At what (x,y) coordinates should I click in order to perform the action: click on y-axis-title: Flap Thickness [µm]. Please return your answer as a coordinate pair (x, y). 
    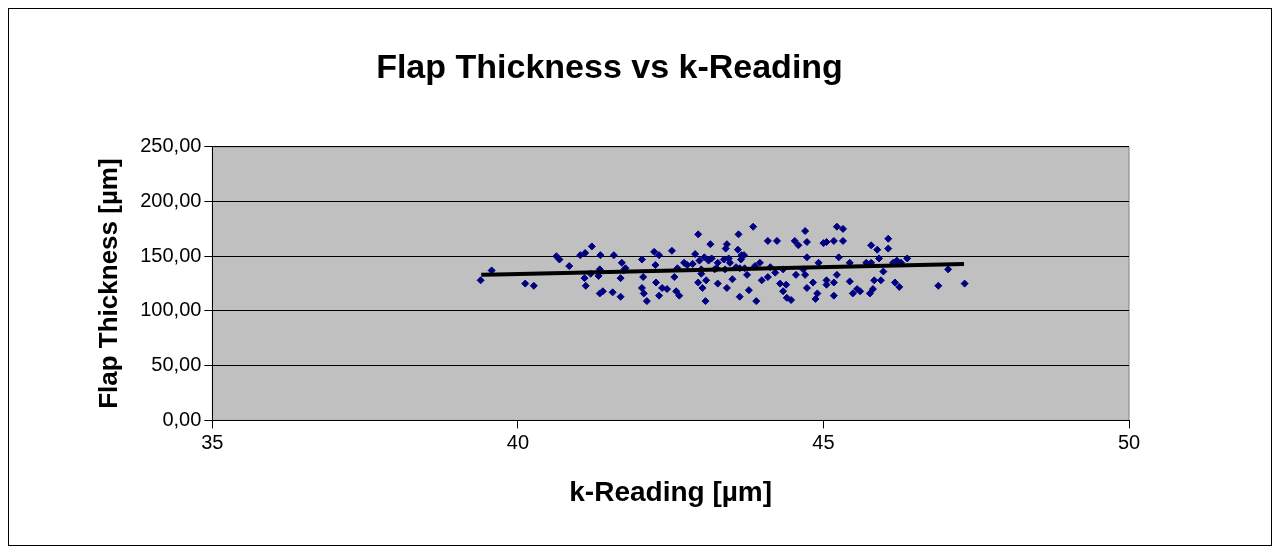
    Looking at the image, I should click on (107, 283).